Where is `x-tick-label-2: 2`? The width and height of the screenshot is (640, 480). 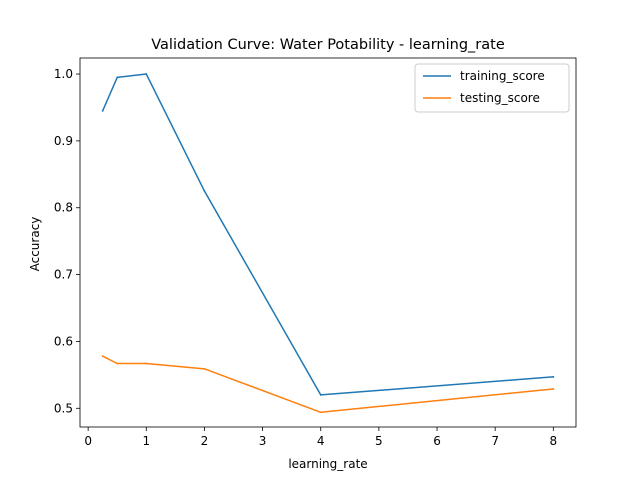 x-tick-label-2: 2 is located at coordinates (205, 441).